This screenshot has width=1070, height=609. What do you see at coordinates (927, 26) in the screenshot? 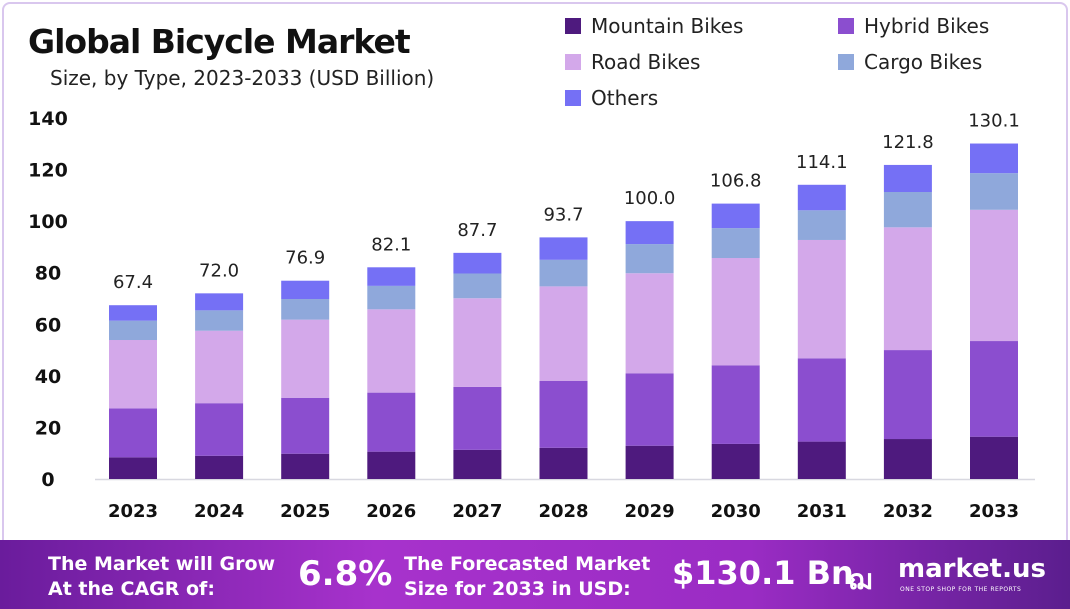
I see `legend-label: Hybrid Bikes` at bounding box center [927, 26].